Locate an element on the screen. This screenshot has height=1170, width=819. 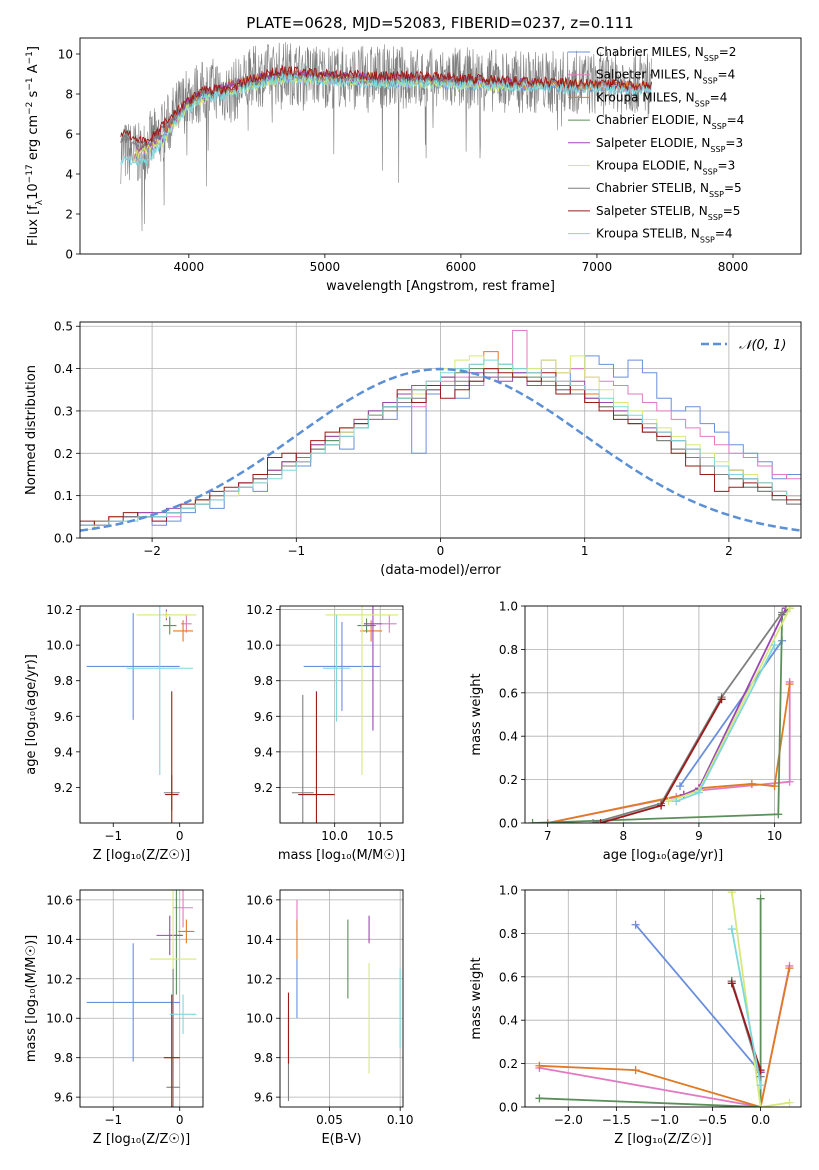
weight-line-chabrier-elodie is located at coordinates (650, 1002).